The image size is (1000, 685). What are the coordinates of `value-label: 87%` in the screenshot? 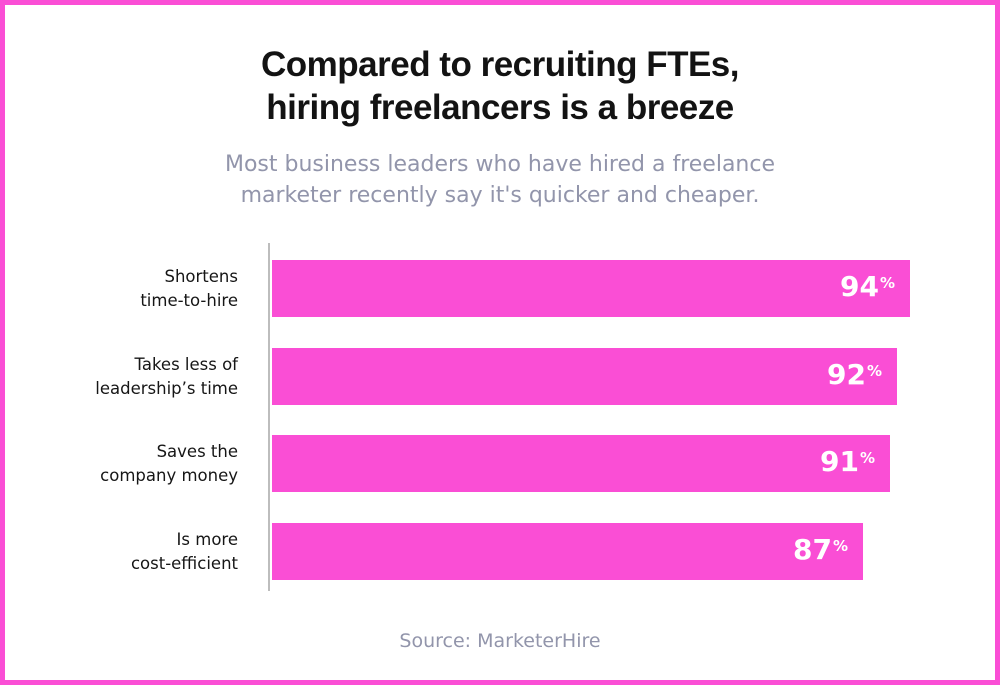 It's located at (820, 549).